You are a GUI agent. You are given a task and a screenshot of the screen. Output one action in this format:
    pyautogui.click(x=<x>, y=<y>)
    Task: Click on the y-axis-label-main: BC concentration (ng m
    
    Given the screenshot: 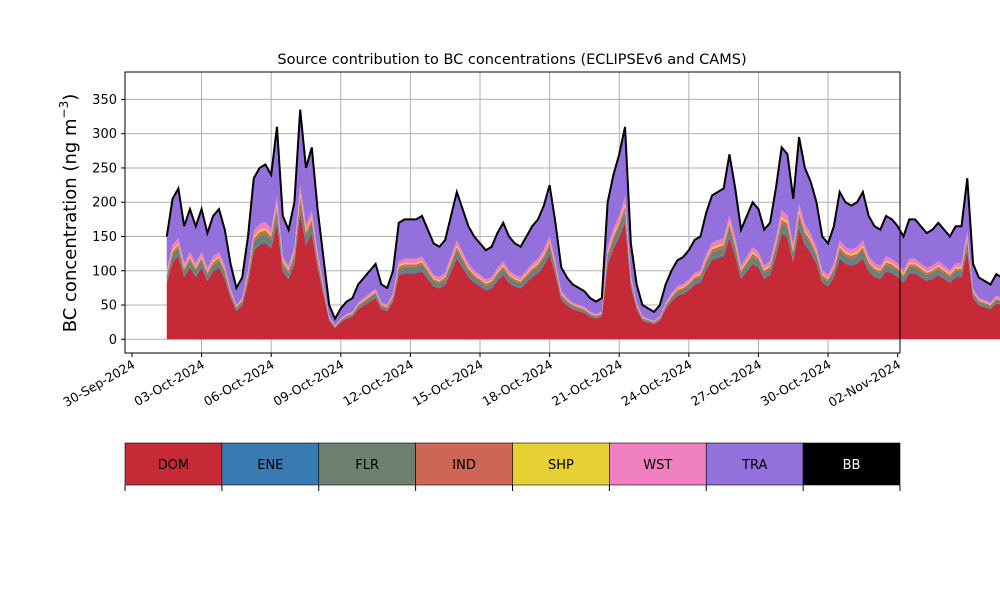 What is the action you would take?
    pyautogui.click(x=70, y=225)
    